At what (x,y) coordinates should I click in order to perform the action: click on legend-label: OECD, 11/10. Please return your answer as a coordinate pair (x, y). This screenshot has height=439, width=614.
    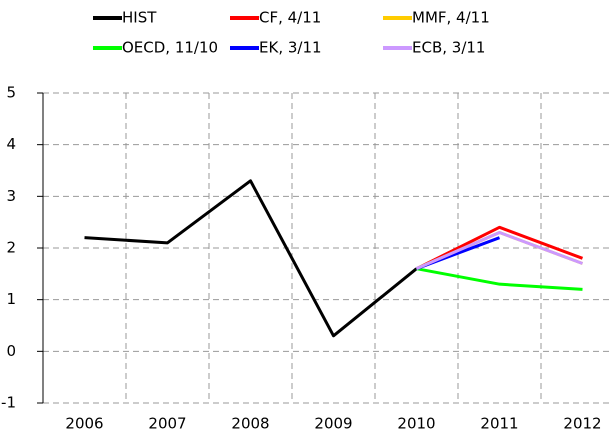
    Looking at the image, I should click on (170, 48).